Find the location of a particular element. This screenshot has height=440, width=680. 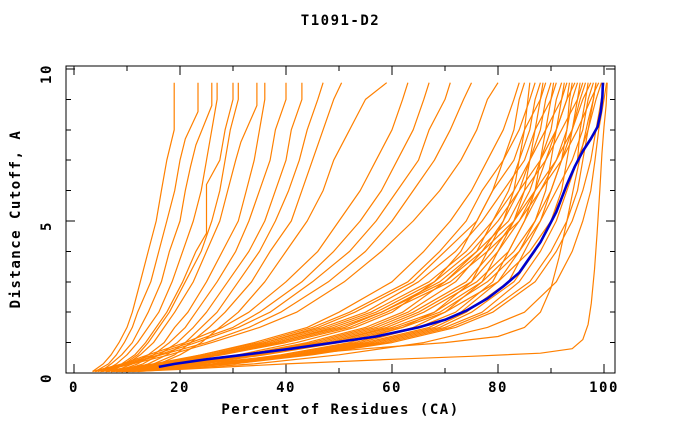

x-tick-label: 100 is located at coordinates (604, 388).